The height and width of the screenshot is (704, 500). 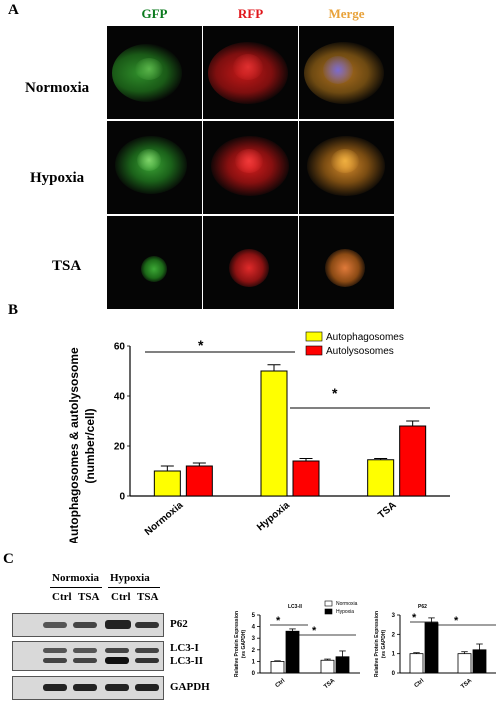 What do you see at coordinates (360, 351) in the screenshot?
I see `chart-b-legend-label: Autolysosomes` at bounding box center [360, 351].